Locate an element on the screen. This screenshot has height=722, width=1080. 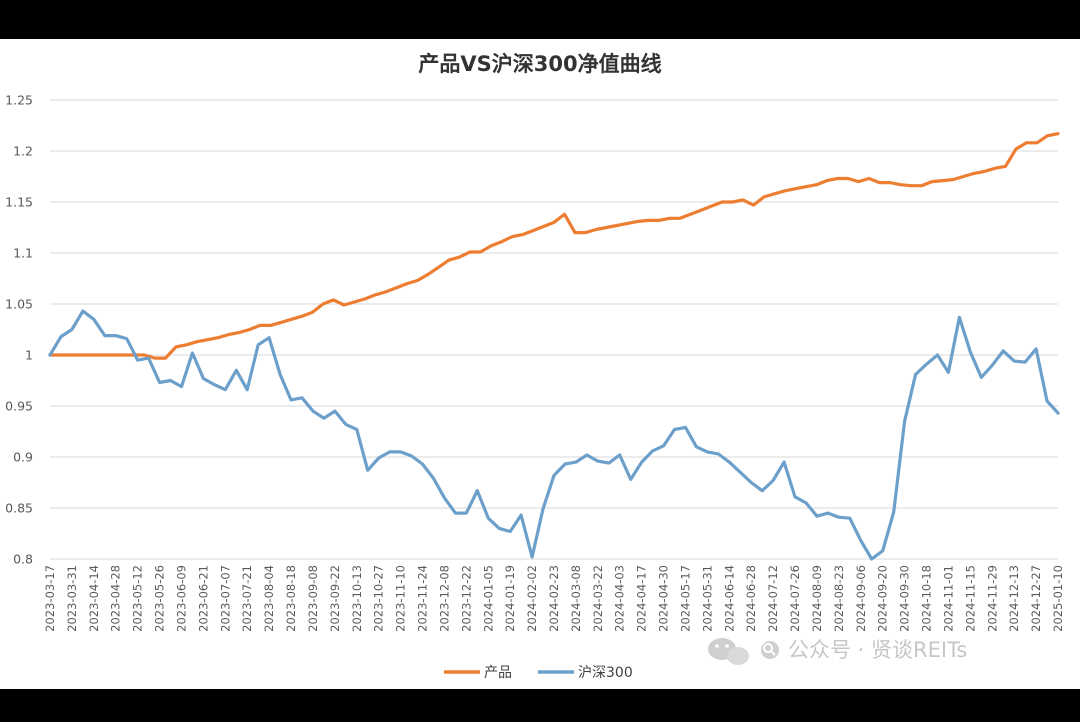
x-tick-label: 2024-04-17 is located at coordinates (642, 598).